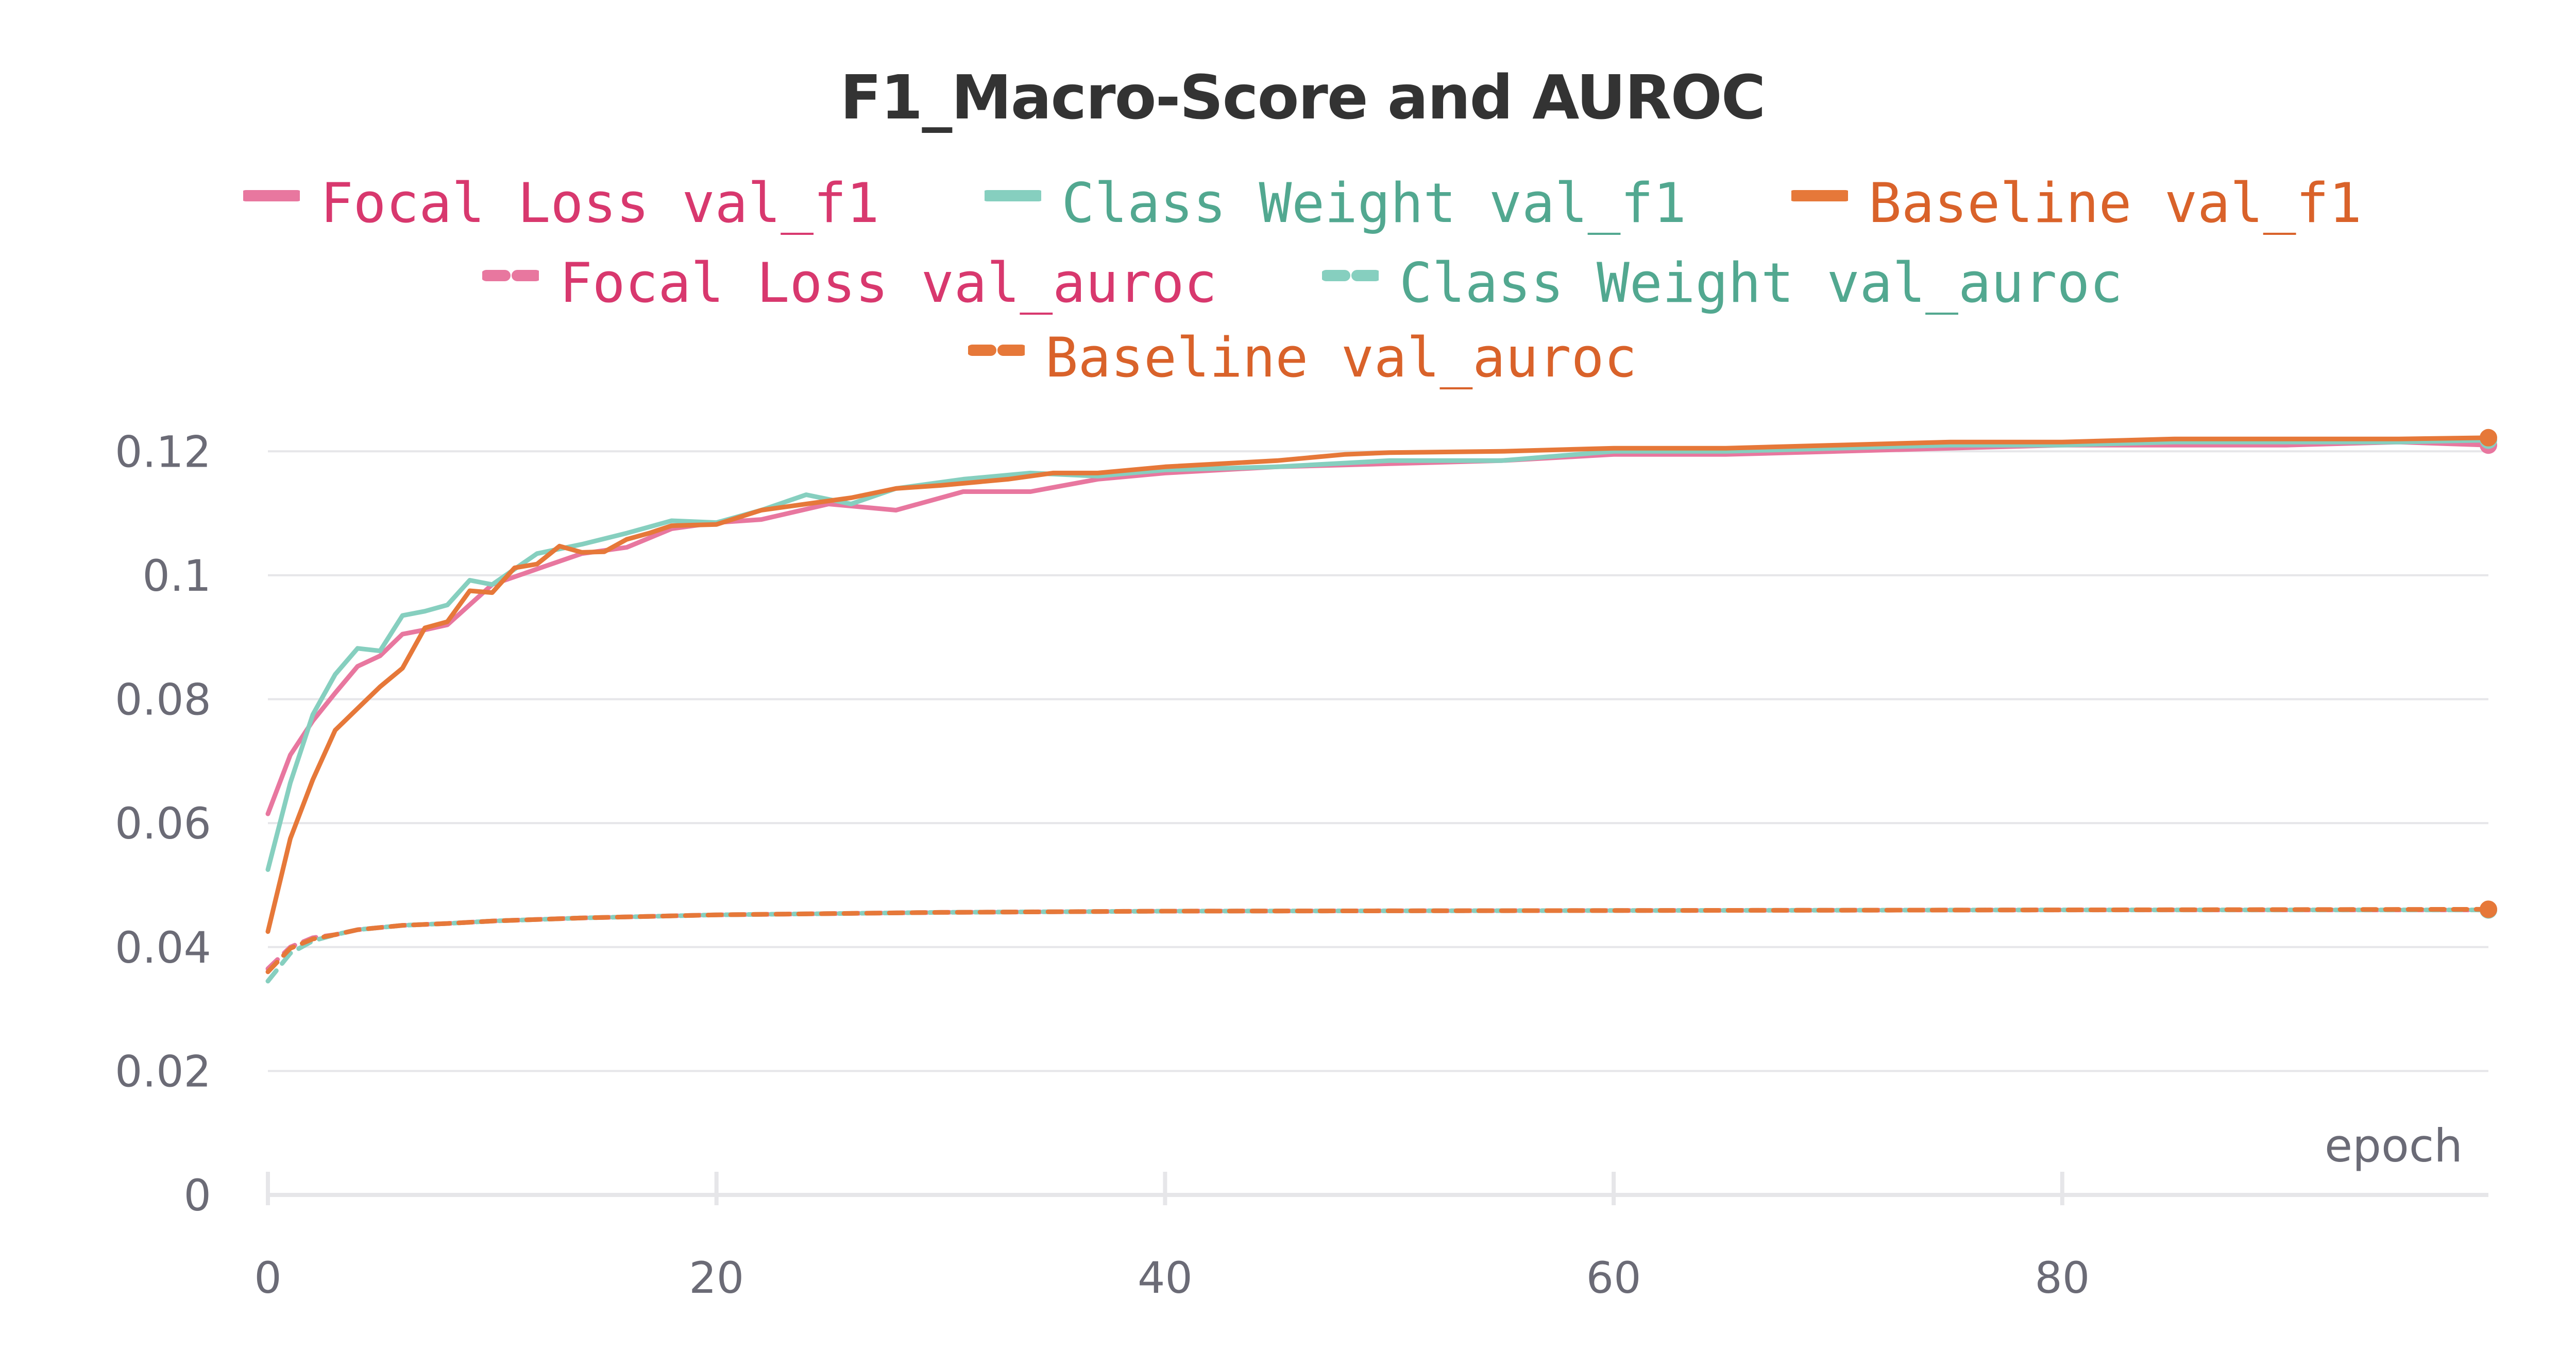  I want to click on legend-item-focal-f1: Focal Loss val_f1, so click(561, 203).